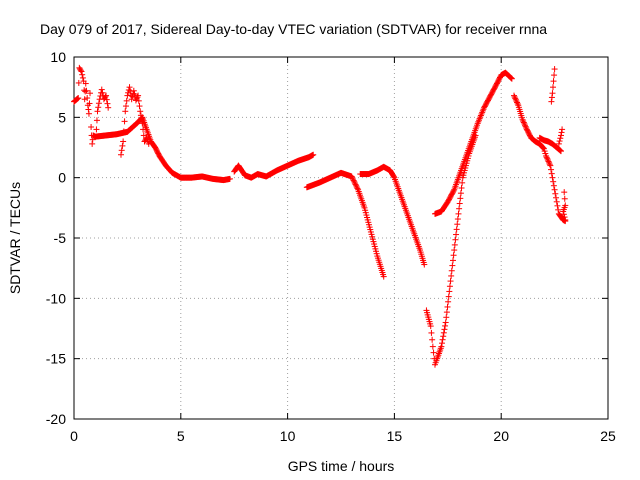 This screenshot has width=640, height=480. What do you see at coordinates (15, 238) in the screenshot?
I see `y-axis-label: SDTVAR / TECUs` at bounding box center [15, 238].